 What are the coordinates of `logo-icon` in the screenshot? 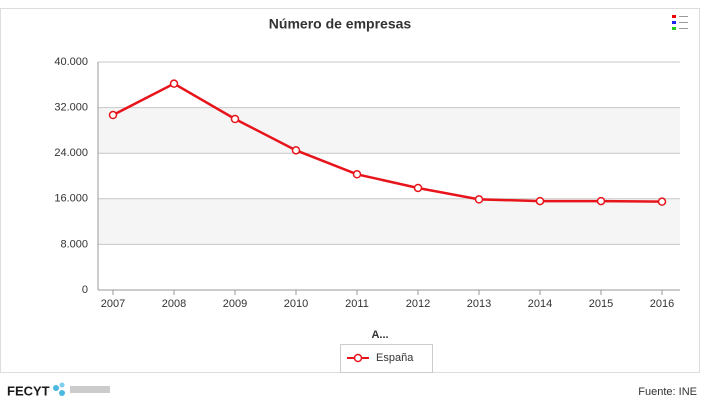 It's located at (81, 389).